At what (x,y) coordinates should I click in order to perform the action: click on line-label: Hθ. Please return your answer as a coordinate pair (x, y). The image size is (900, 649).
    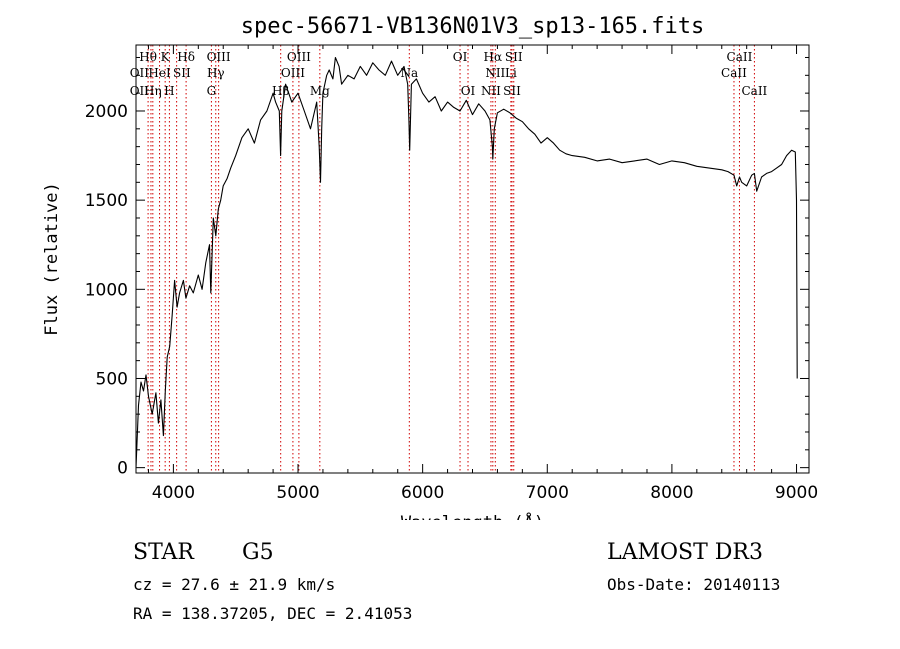
    Looking at the image, I should click on (148, 57).